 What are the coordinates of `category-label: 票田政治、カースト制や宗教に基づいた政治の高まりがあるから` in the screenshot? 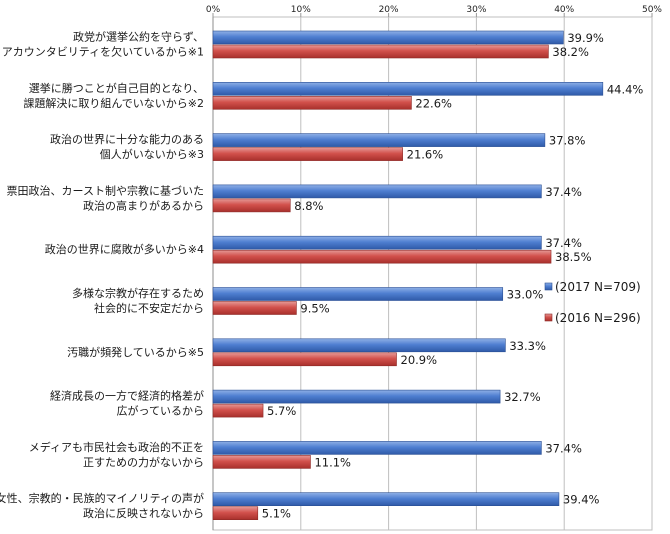 It's located at (105, 197).